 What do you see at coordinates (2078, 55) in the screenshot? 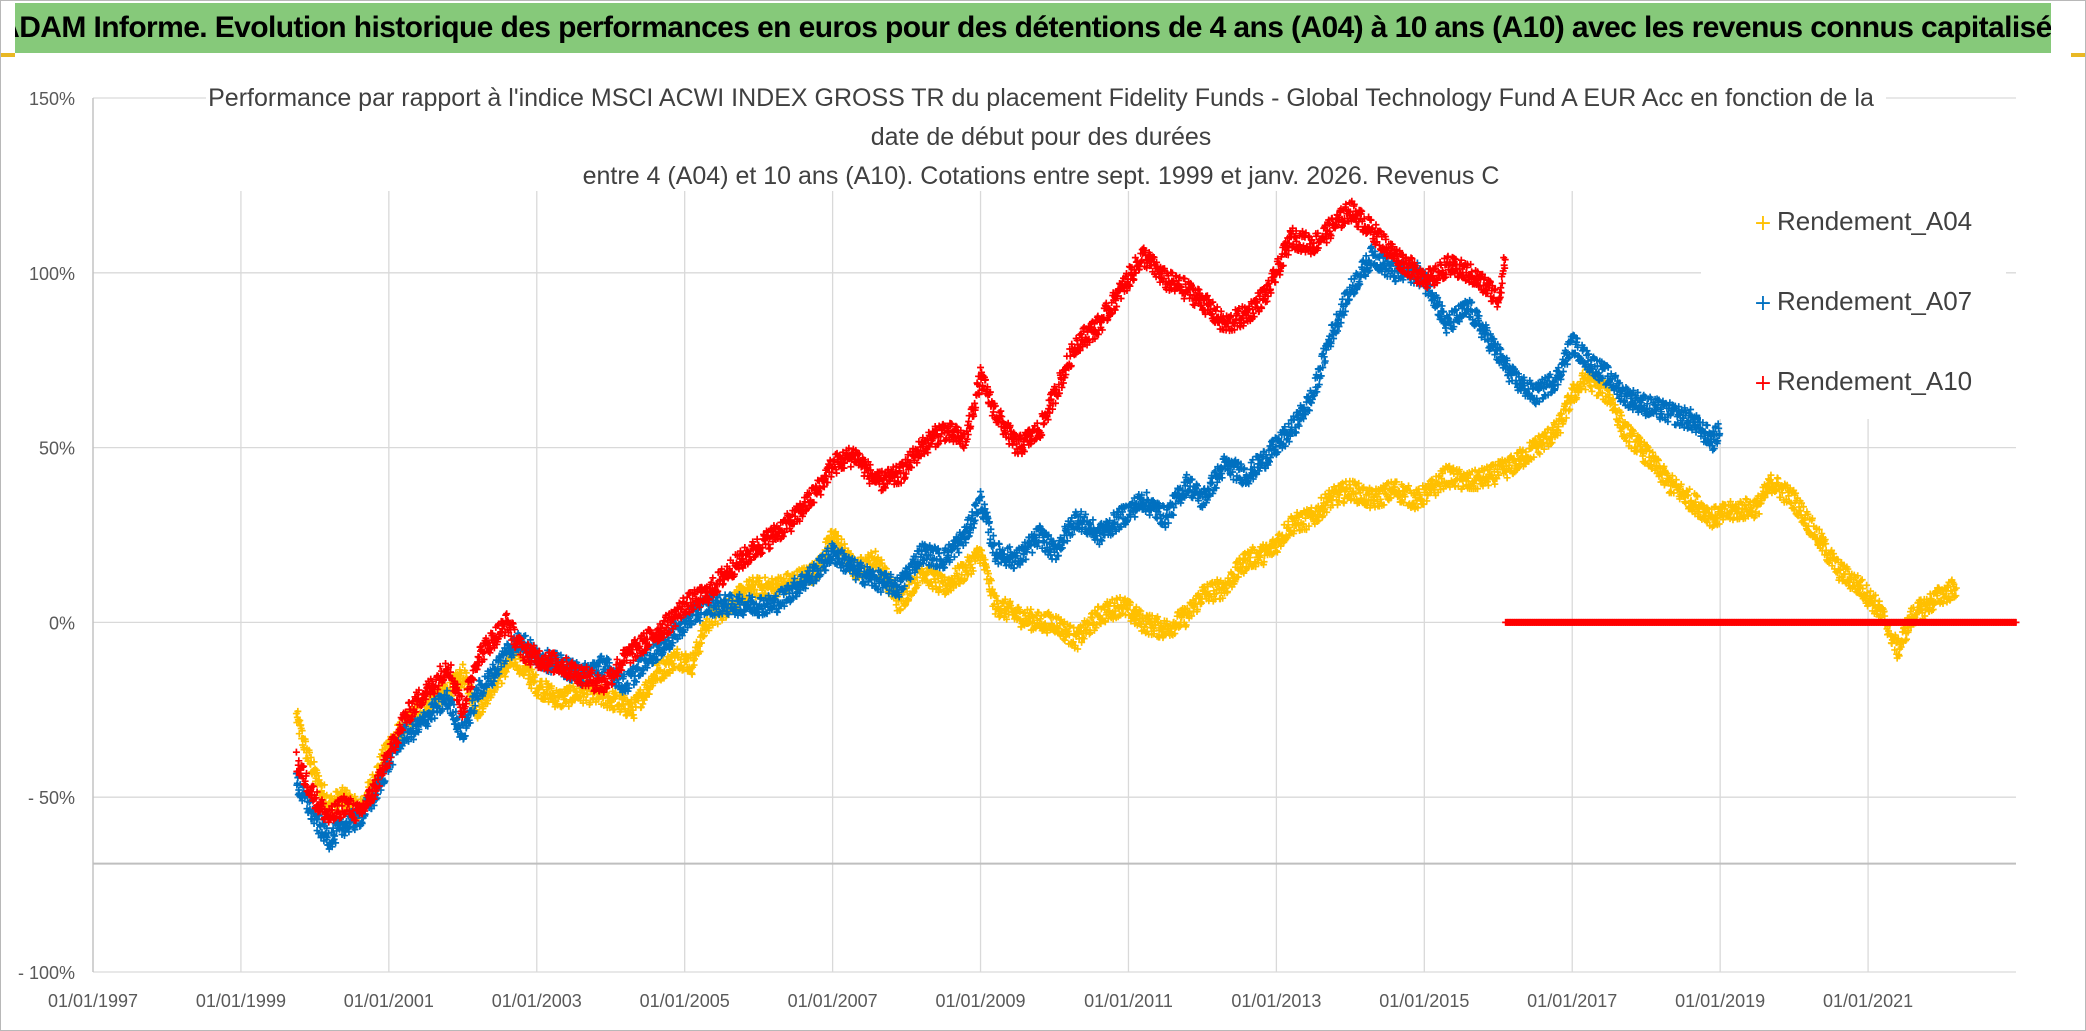
I see `corner-accent-right` at bounding box center [2078, 55].